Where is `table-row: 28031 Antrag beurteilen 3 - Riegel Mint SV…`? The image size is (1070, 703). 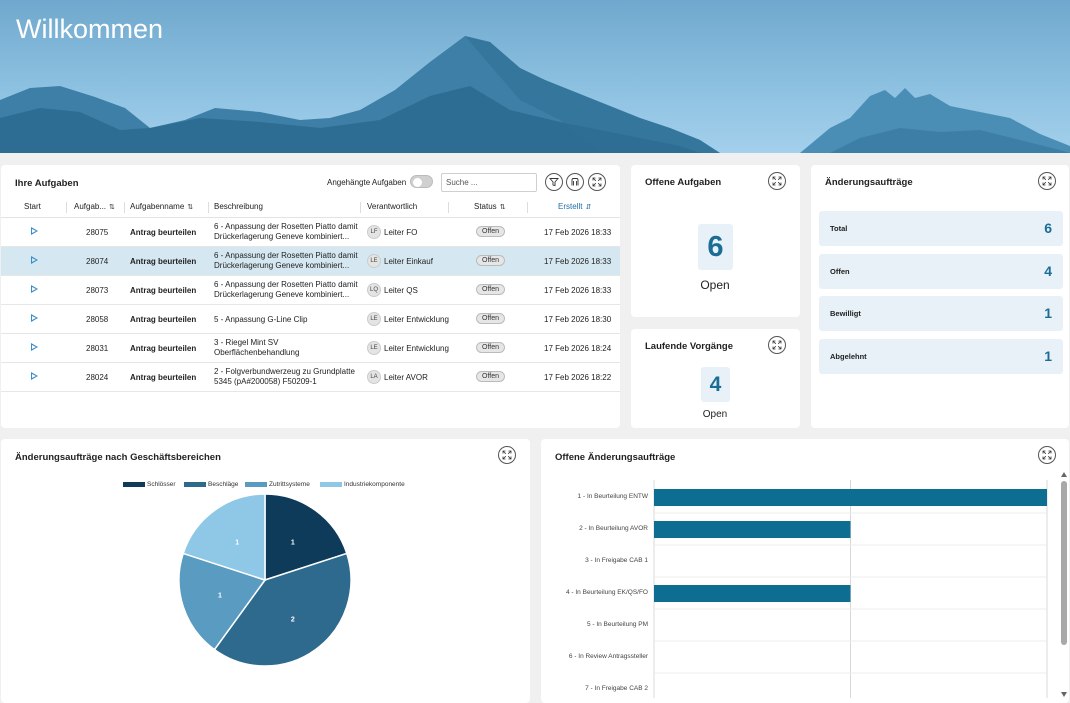
table-row: 28031 Antrag beurteilen 3 - Riegel Mint SV… is located at coordinates (310, 348).